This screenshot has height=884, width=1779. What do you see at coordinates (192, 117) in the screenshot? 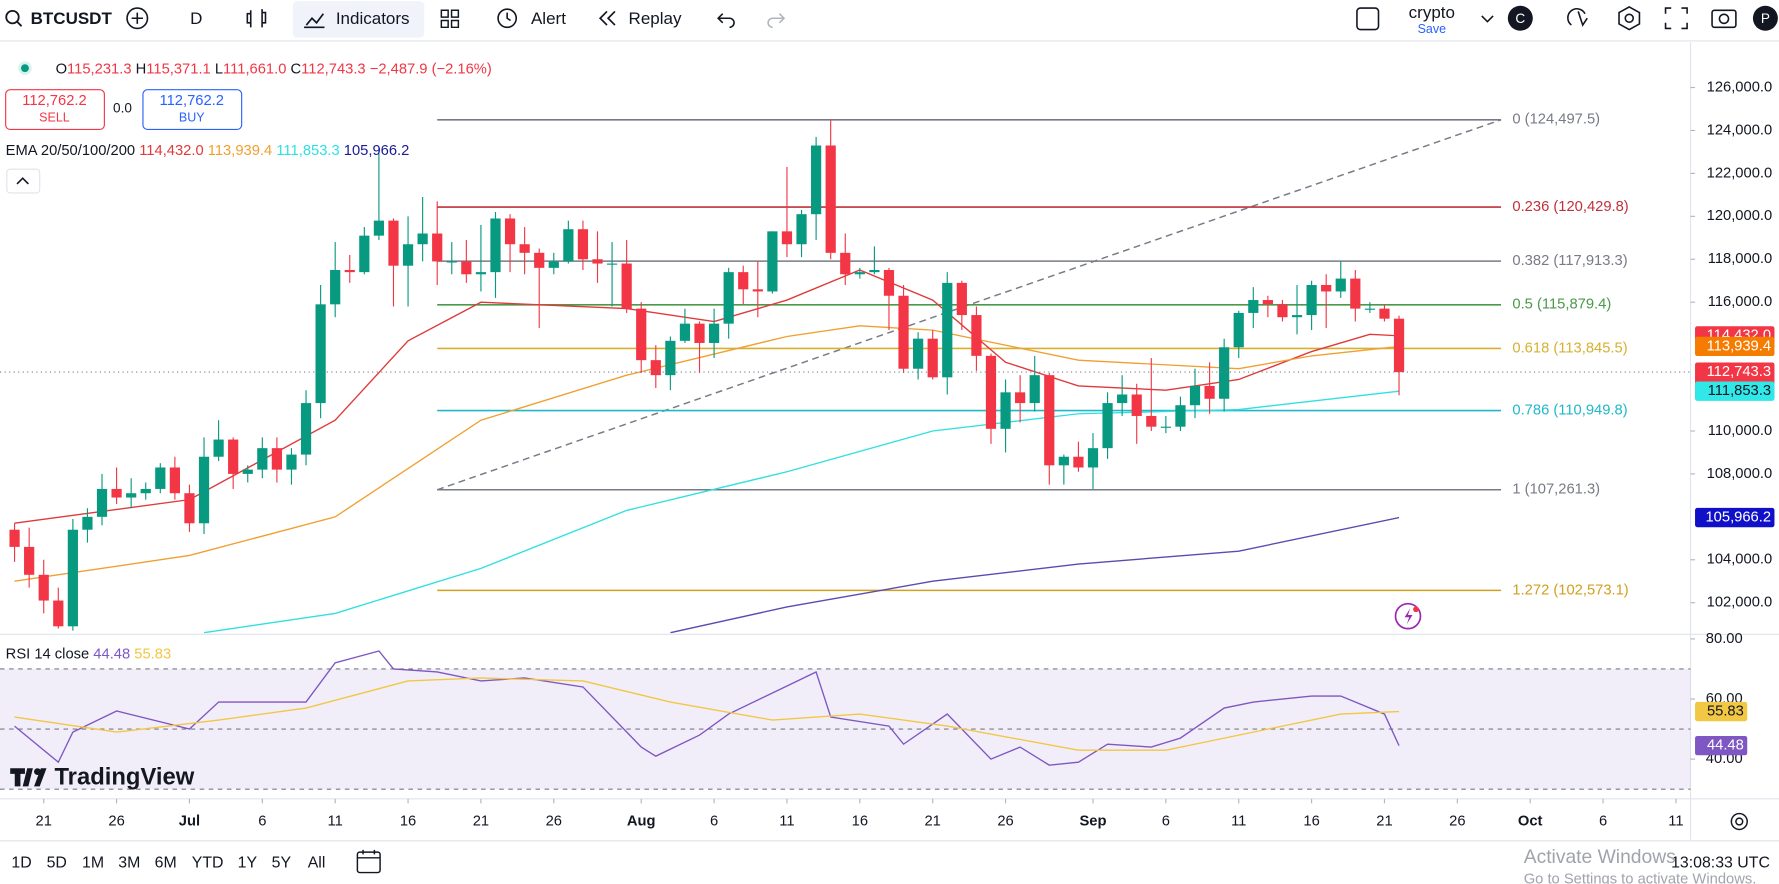
I see `buy-label: BUY` at bounding box center [192, 117].